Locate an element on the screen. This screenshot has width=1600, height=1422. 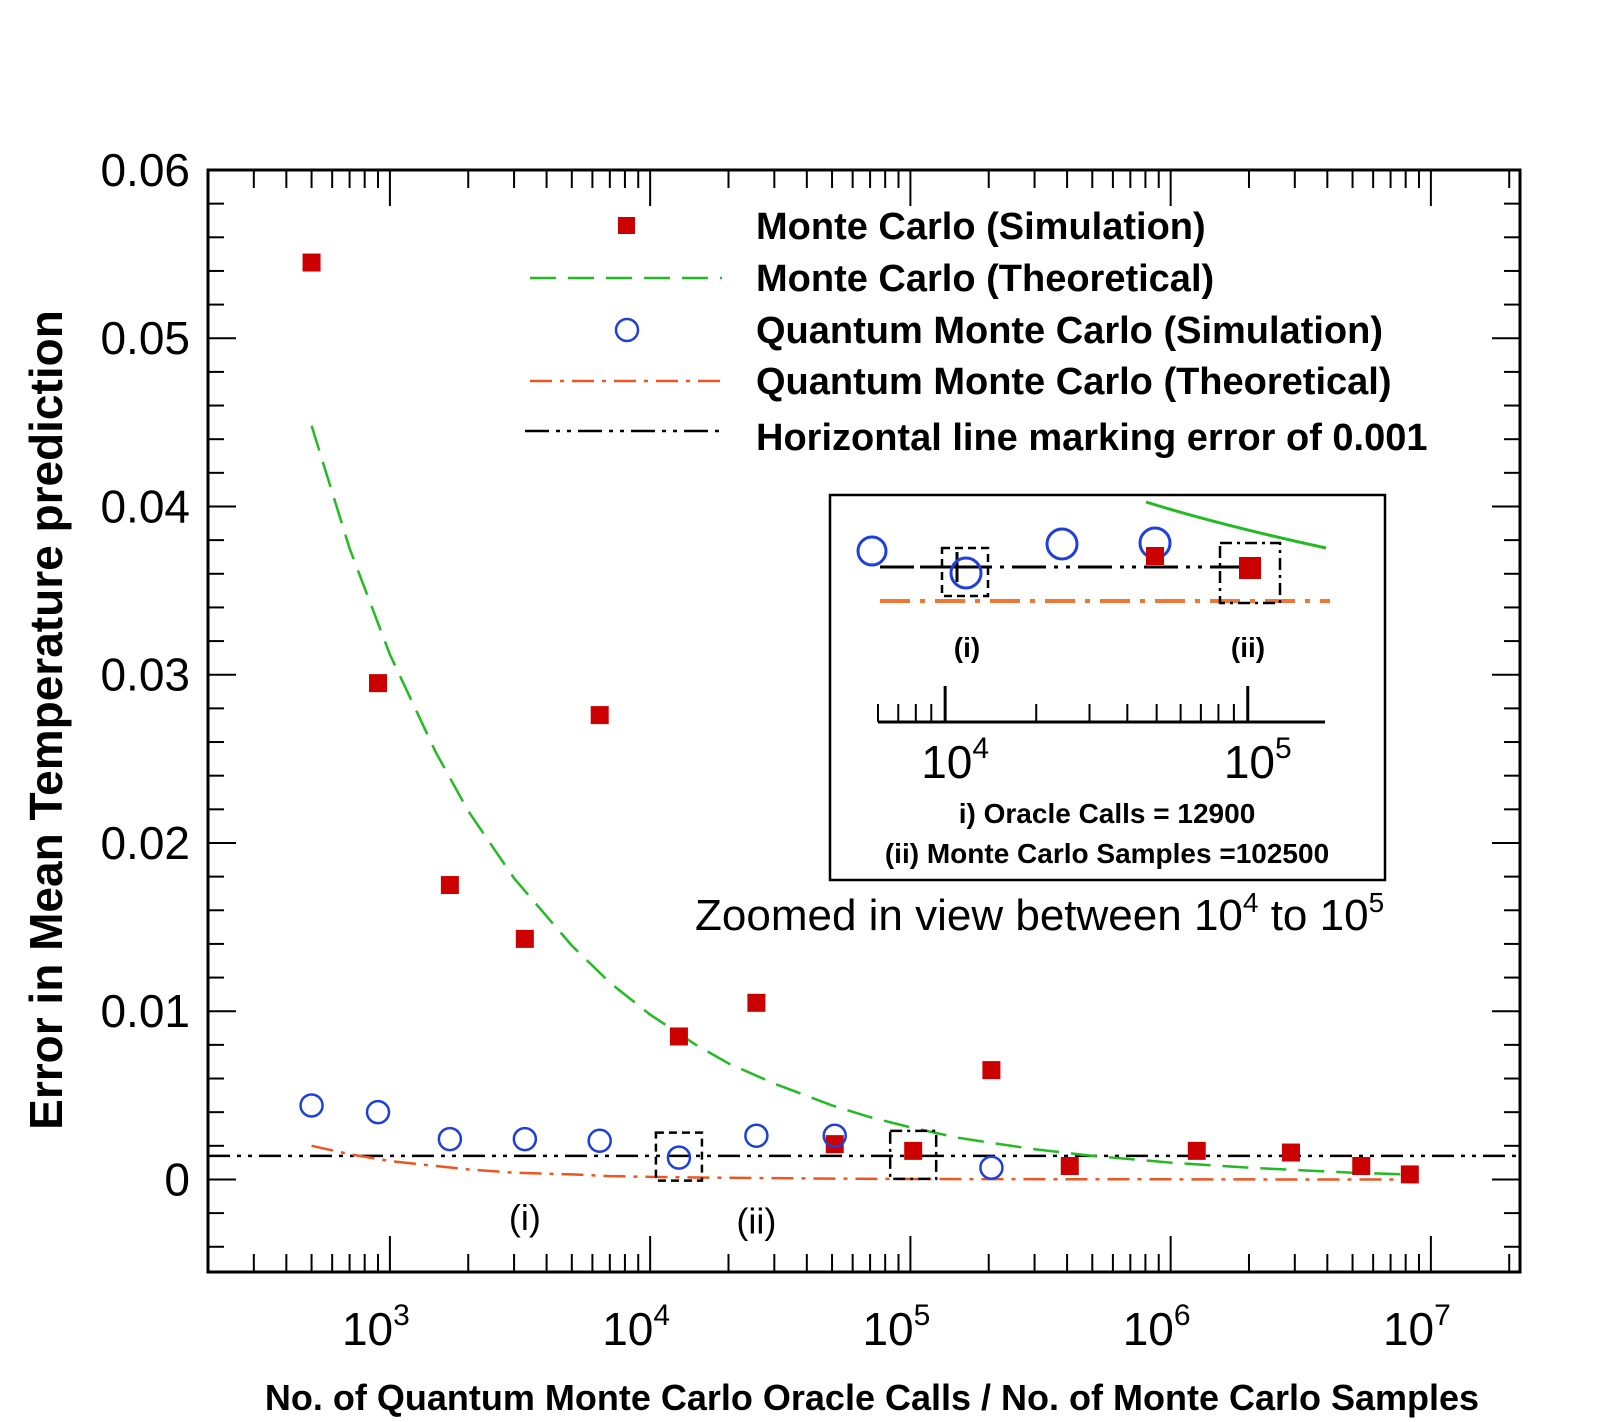
x-tick-label: 10⁷ is located at coordinates (1417, 1327).